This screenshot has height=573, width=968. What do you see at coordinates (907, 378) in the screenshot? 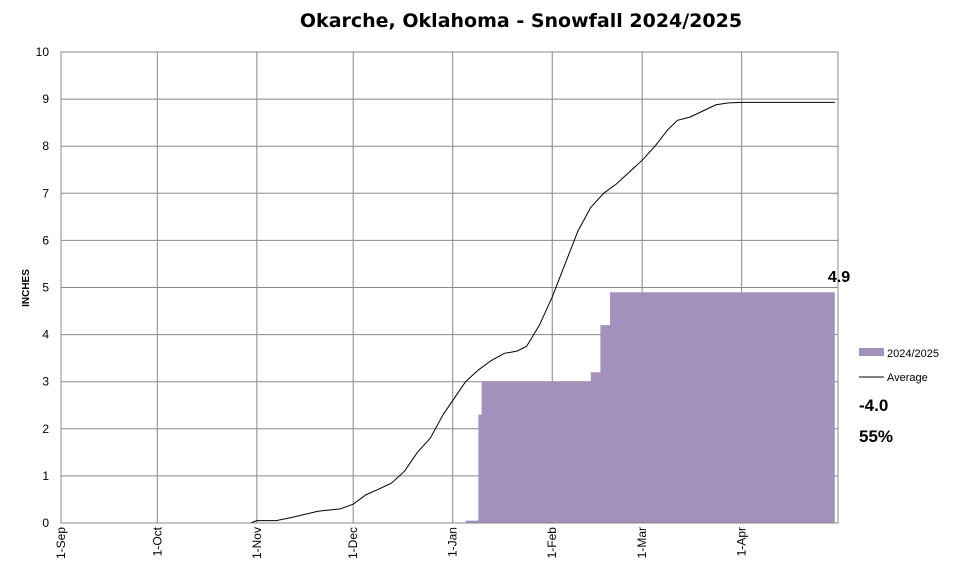
I see `legend-label-average: Average` at bounding box center [907, 378].